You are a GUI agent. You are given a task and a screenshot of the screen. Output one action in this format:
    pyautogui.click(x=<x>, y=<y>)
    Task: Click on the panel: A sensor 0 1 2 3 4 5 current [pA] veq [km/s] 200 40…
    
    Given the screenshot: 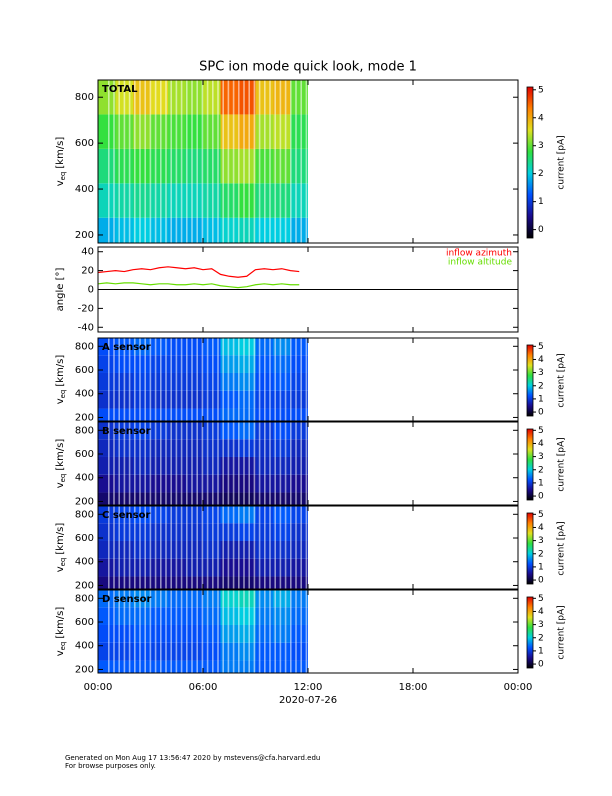 What is the action you would take?
    pyautogui.click(x=311, y=380)
    